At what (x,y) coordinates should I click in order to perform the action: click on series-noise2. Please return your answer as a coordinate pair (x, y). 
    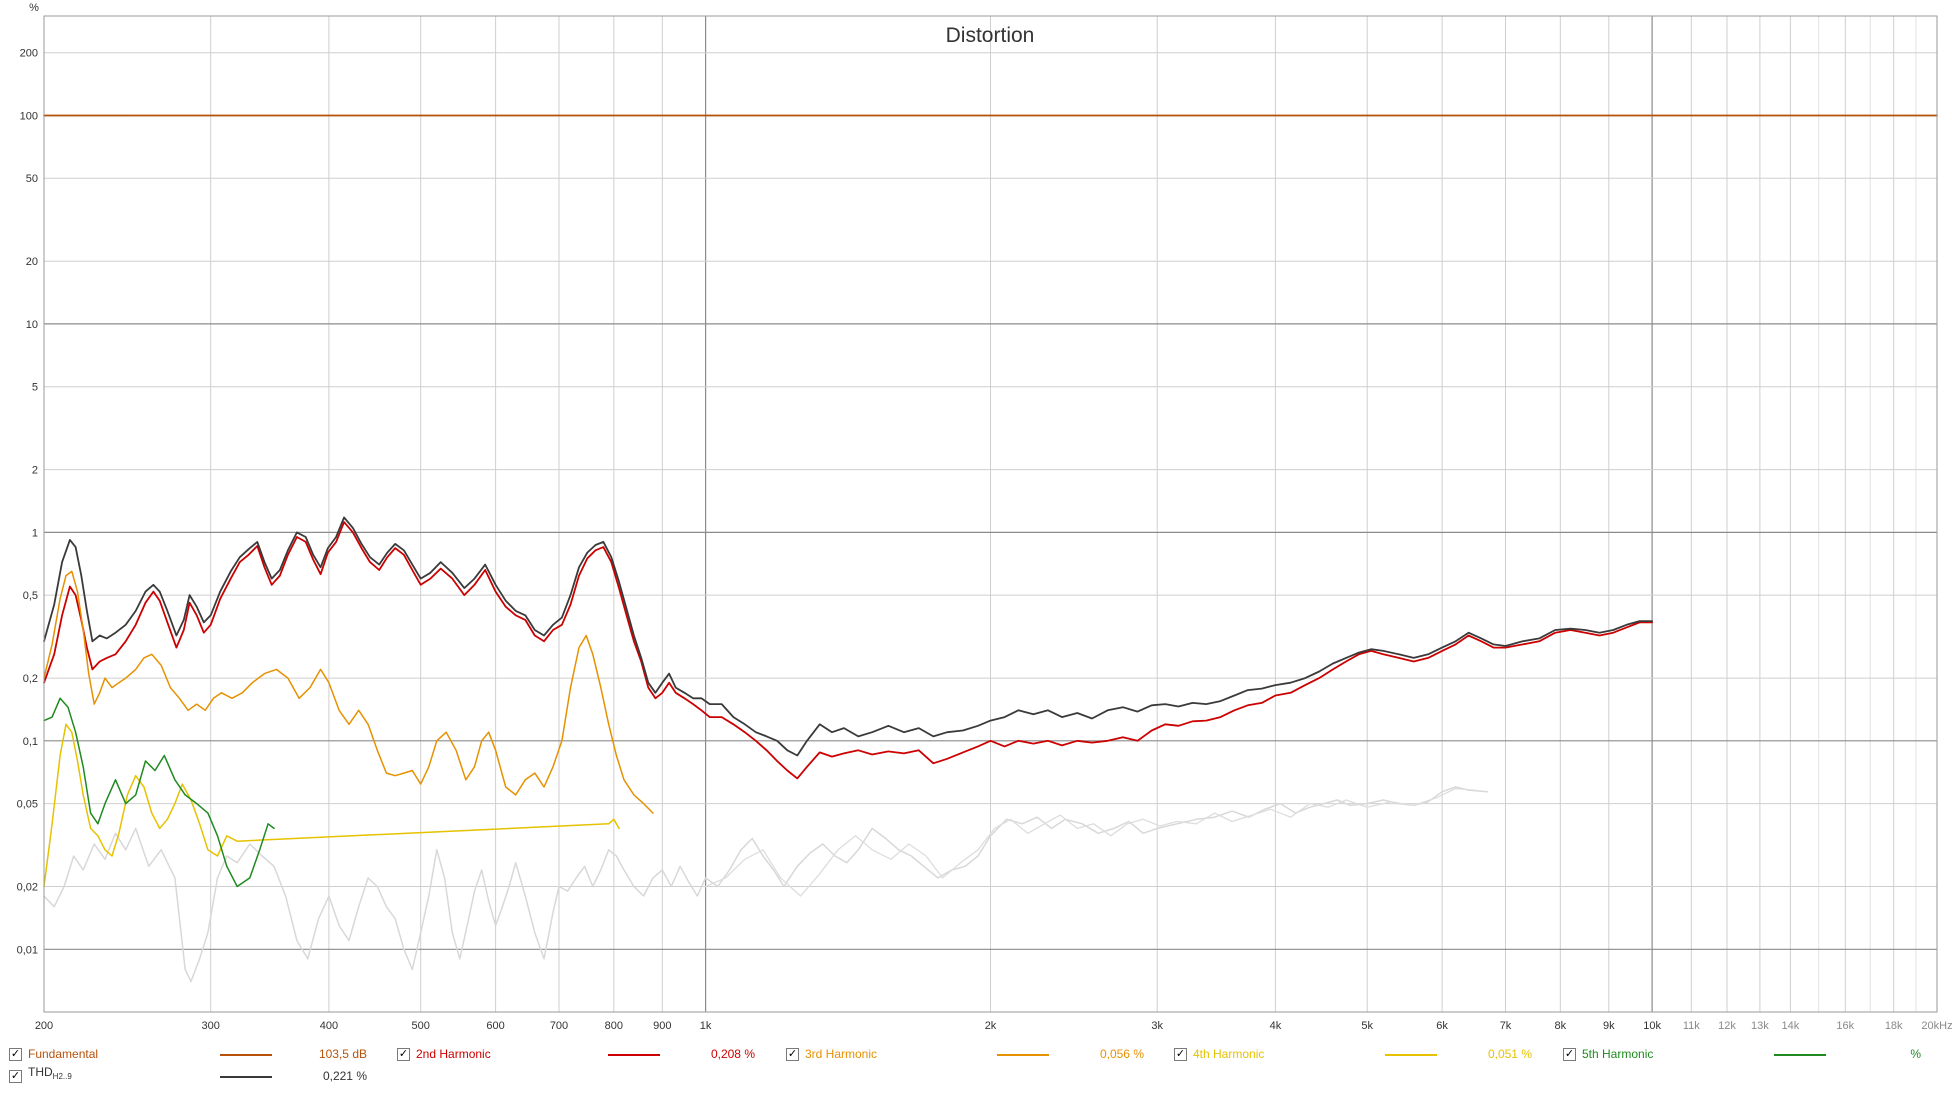
    Looking at the image, I should click on (1090, 842).